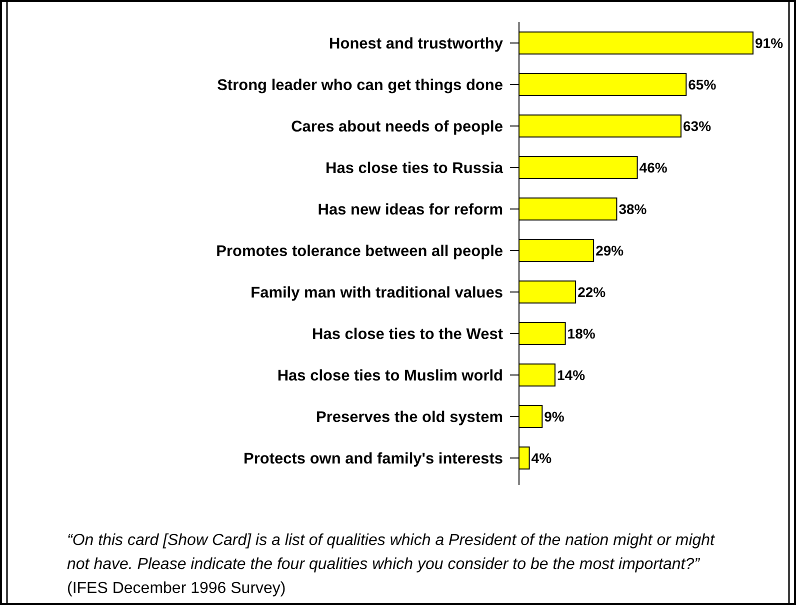 The image size is (804, 613). I want to click on data-label: 46%, so click(653, 167).